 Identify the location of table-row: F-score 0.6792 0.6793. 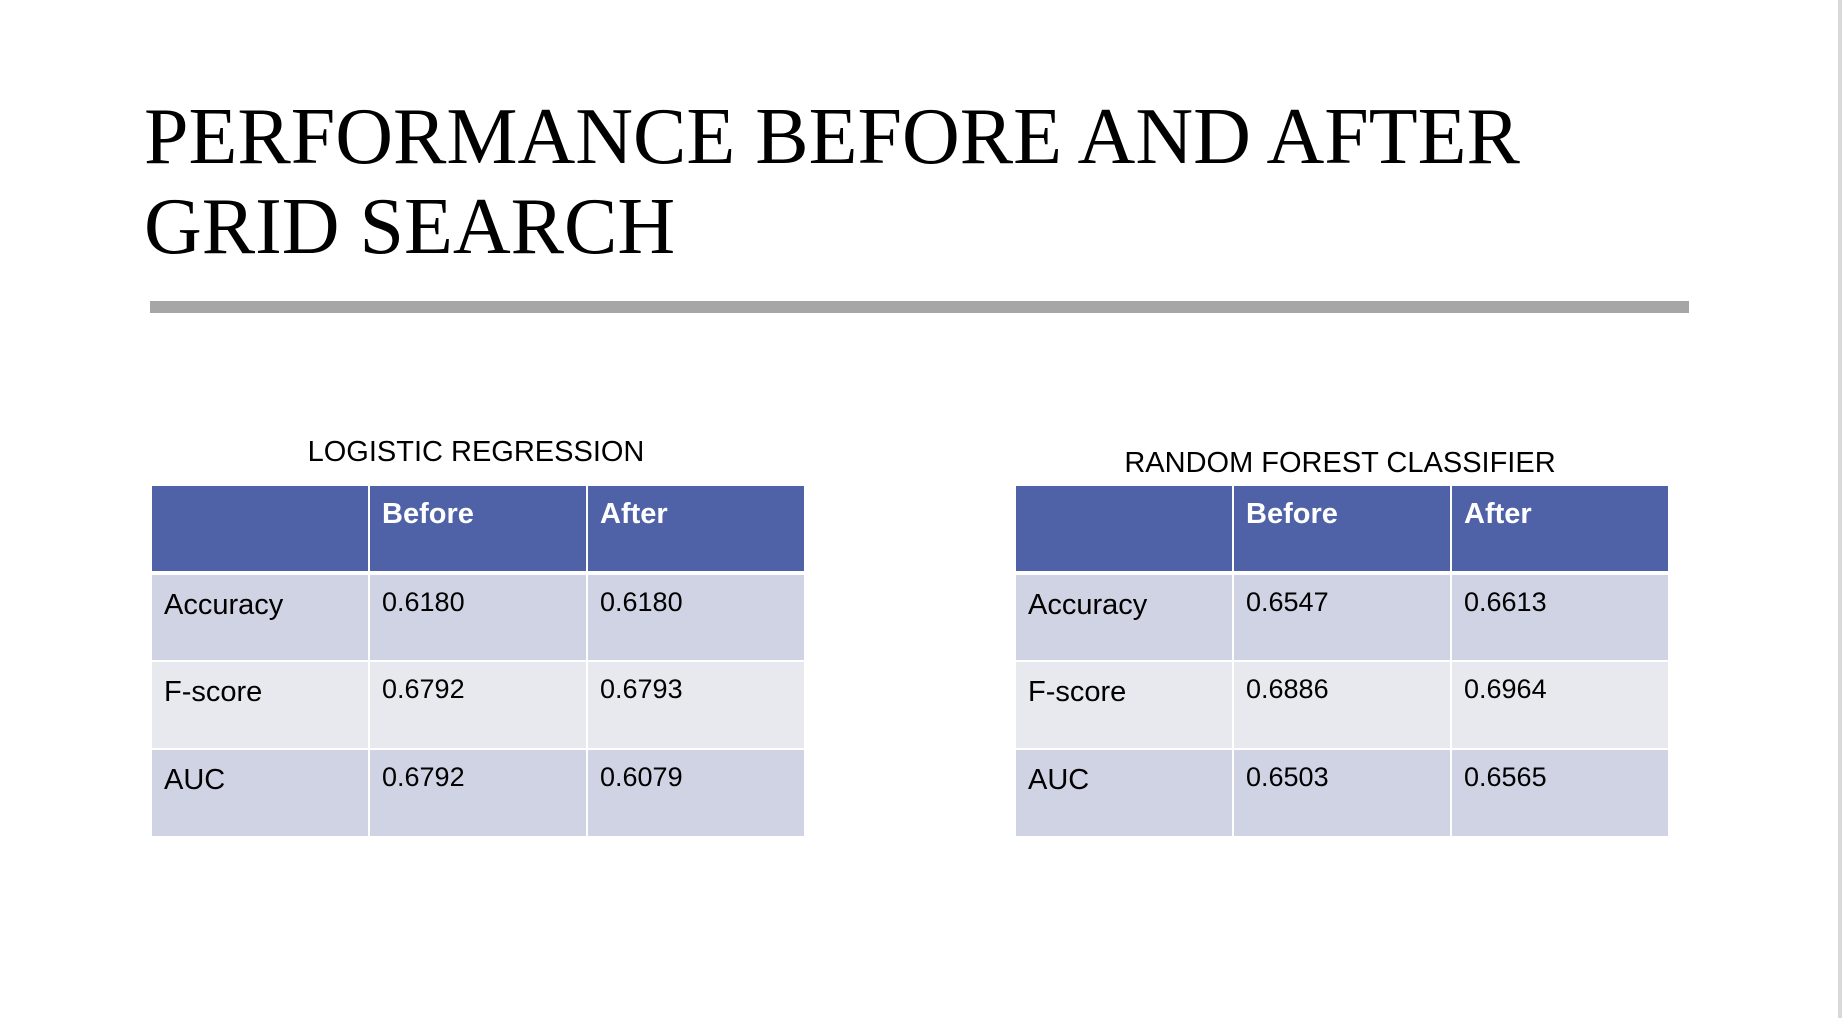
(478, 705).